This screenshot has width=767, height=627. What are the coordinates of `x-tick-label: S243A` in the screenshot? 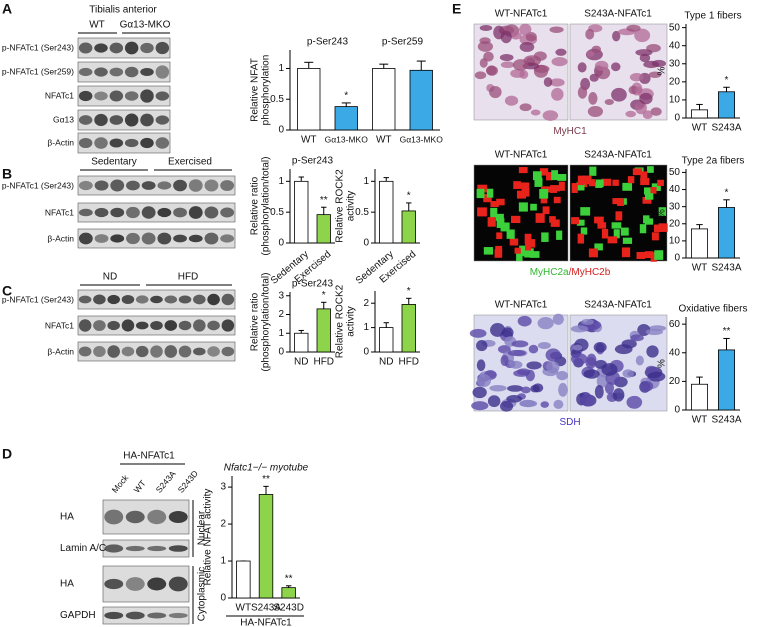 It's located at (726, 128).